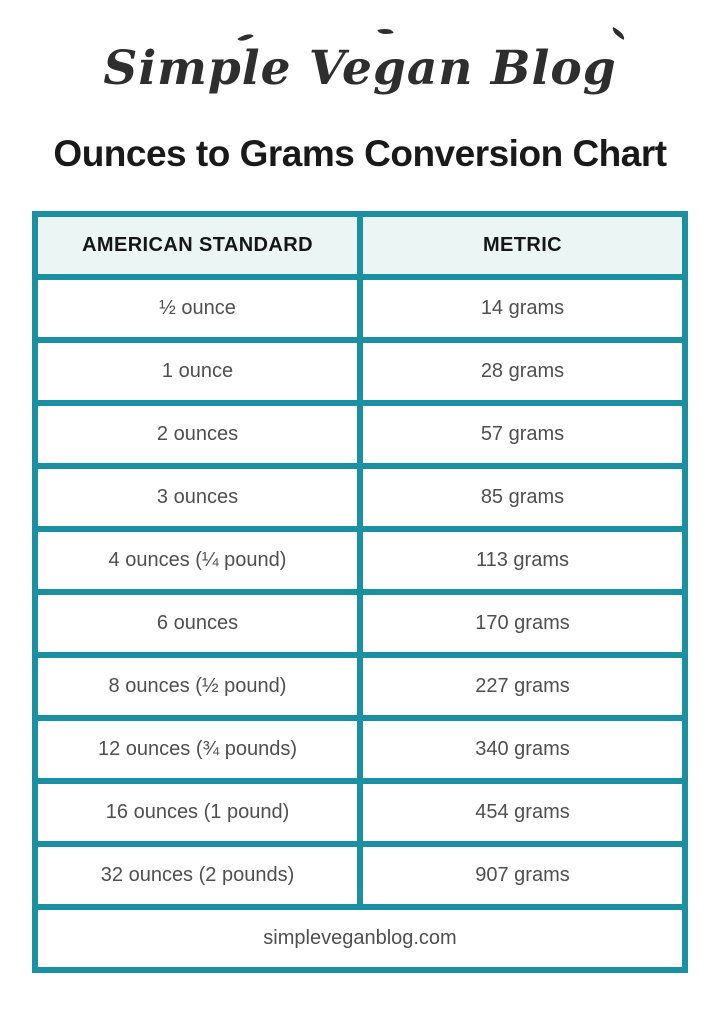  I want to click on table-row: 2 ounces 57 grams, so click(360, 434).